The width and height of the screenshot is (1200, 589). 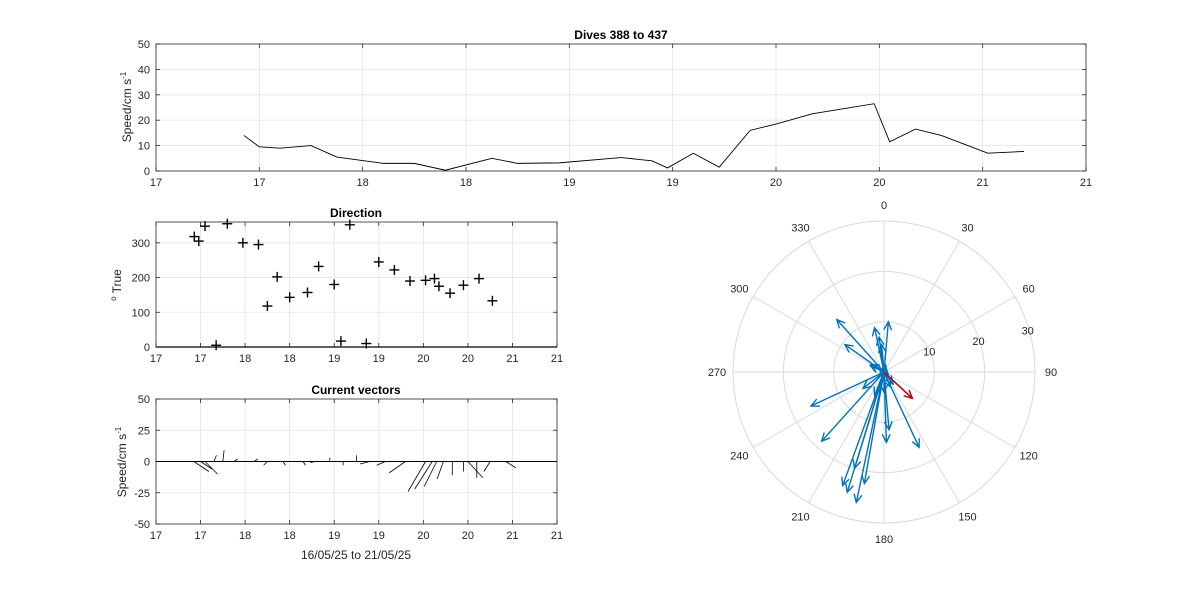 What do you see at coordinates (156, 359) in the screenshot?
I see `direction-xtick-label: 17` at bounding box center [156, 359].